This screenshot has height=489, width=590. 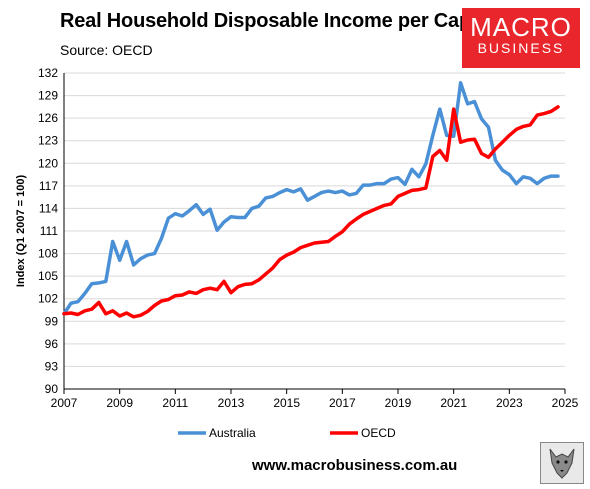 I want to click on y-tick-label: 132, so click(x=48, y=73).